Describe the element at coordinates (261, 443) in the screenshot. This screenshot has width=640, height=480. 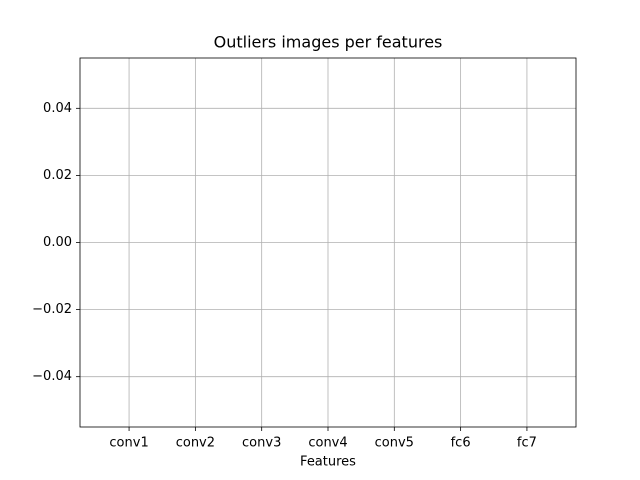
I see `x-tick-label: conv3` at that location.